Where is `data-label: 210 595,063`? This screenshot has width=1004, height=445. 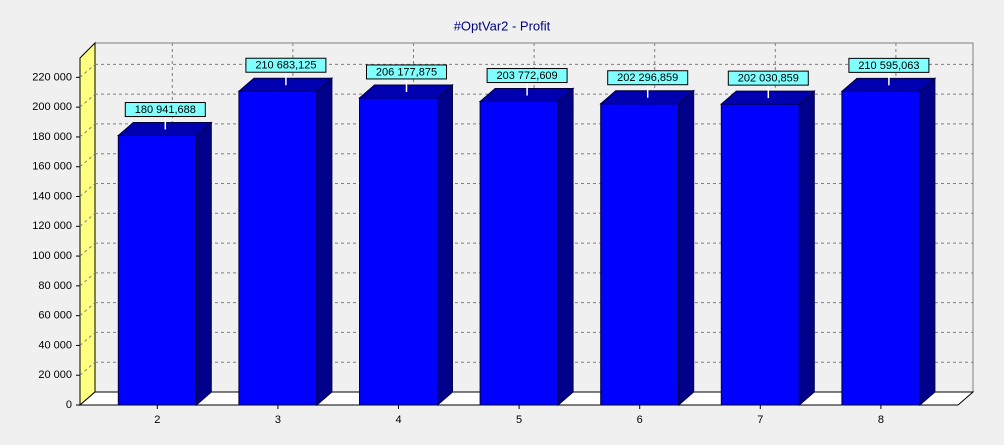 data-label: 210 595,063 is located at coordinates (888, 66).